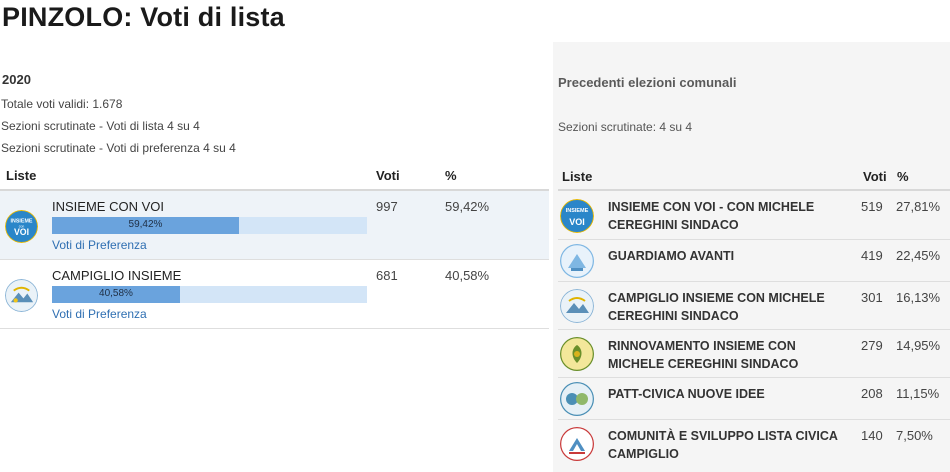  What do you see at coordinates (918, 345) in the screenshot?
I see `list-percentage: 14,95%` at bounding box center [918, 345].